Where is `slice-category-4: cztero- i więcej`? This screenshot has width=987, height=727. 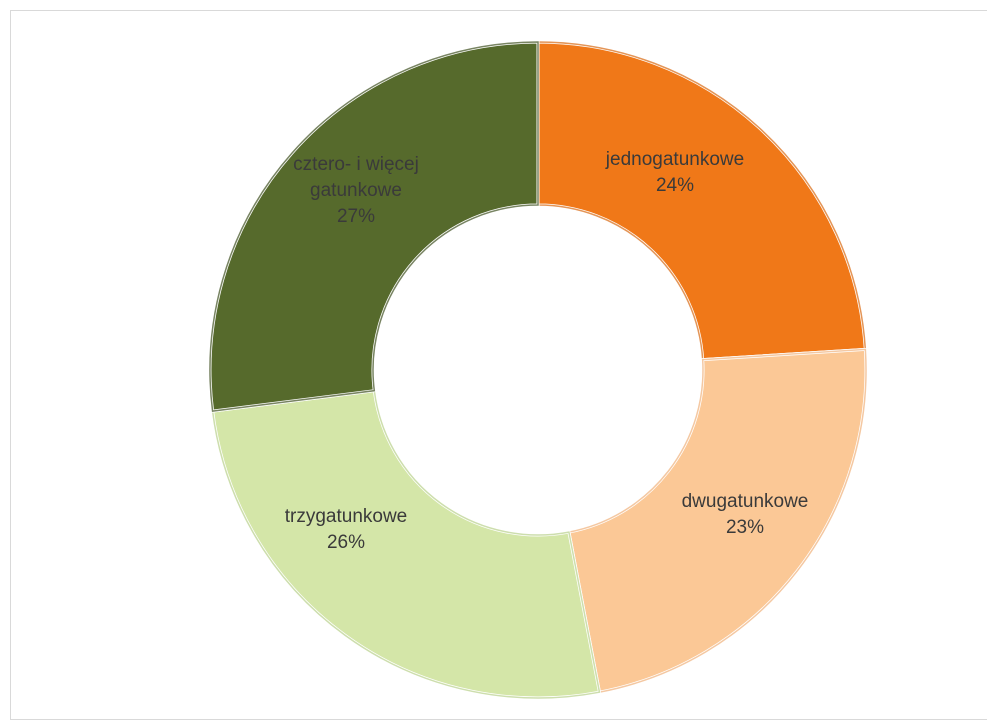
slice-category-4: cztero- i więcej is located at coordinates (356, 164).